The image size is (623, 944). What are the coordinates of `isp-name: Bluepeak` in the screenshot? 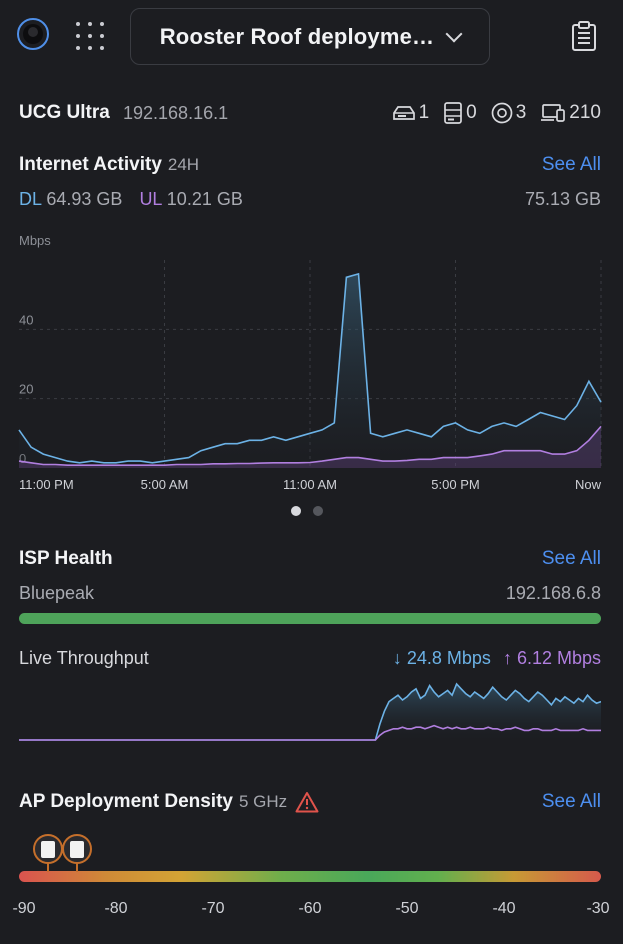 It's located at (57, 593).